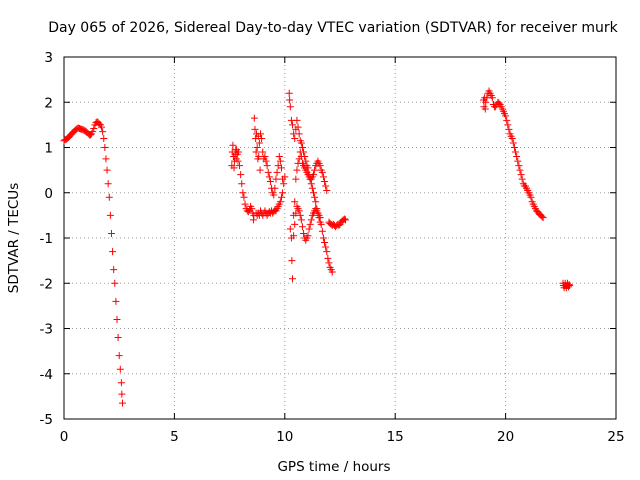 Image resolution: width=640 pixels, height=480 pixels. What do you see at coordinates (14, 238) in the screenshot?
I see `y-axis-label: SDTVAR / TECUs` at bounding box center [14, 238].